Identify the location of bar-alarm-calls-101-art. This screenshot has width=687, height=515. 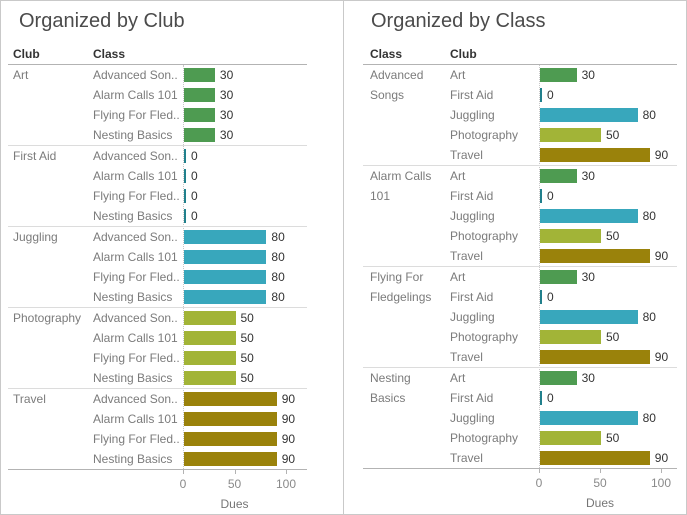
(199, 95).